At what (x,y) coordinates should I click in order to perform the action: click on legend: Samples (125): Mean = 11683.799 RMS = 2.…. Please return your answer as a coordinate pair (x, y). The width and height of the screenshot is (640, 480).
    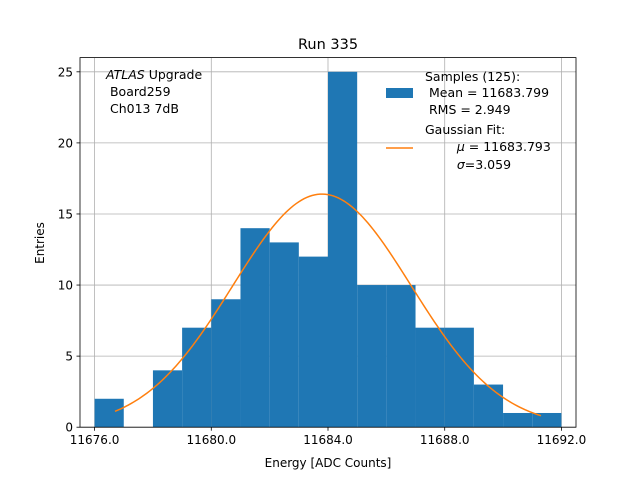
    Looking at the image, I should click on (478, 120).